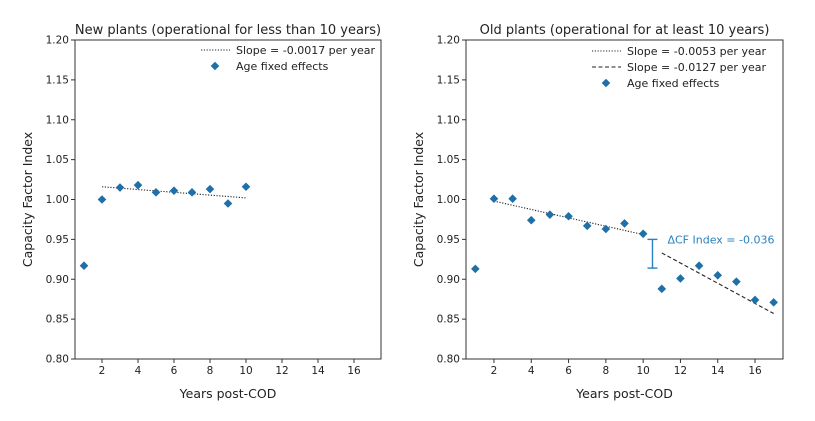 Image resolution: width=815 pixels, height=421 pixels. I want to click on legend-label: Slope = -0.0127 per year, so click(696, 67).